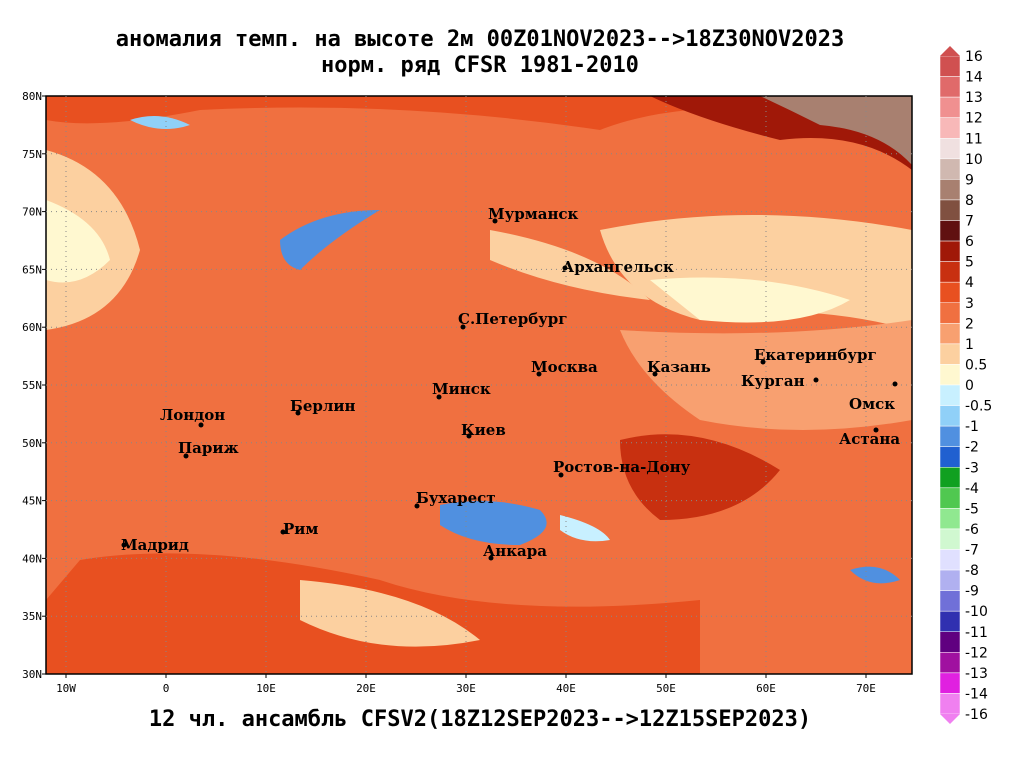 The height and width of the screenshot is (768, 1024). Describe the element at coordinates (974, 119) in the screenshot. I see `colorbar-label: 12` at that location.